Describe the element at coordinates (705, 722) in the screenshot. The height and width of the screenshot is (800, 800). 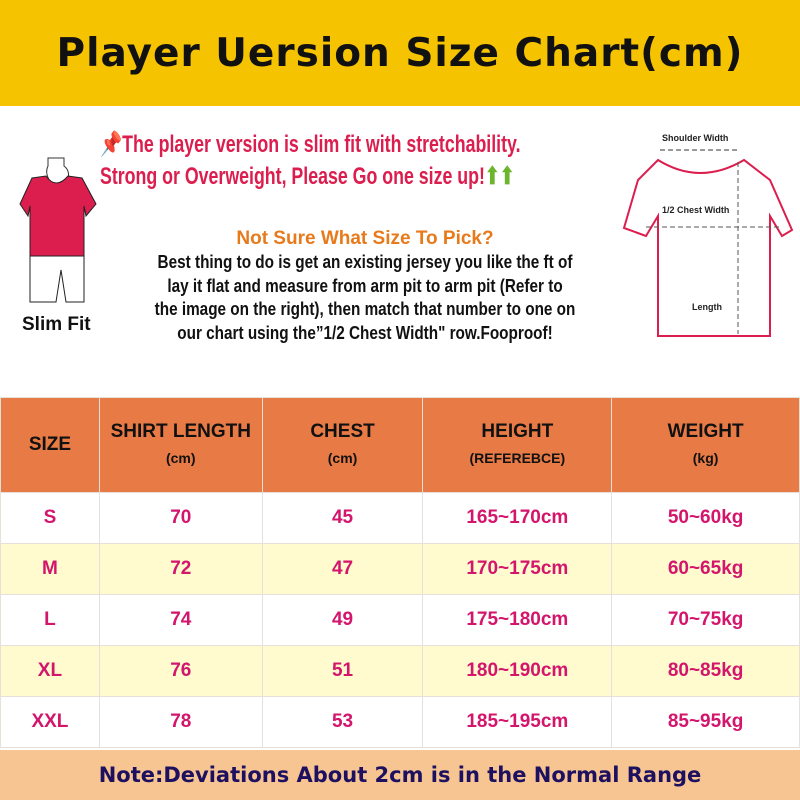
I see `table-cell: 85~95kg` at that location.